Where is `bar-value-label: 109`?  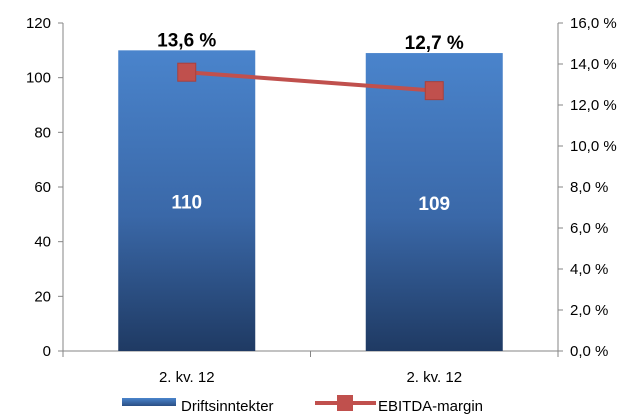 bar-value-label: 109 is located at coordinates (434, 204).